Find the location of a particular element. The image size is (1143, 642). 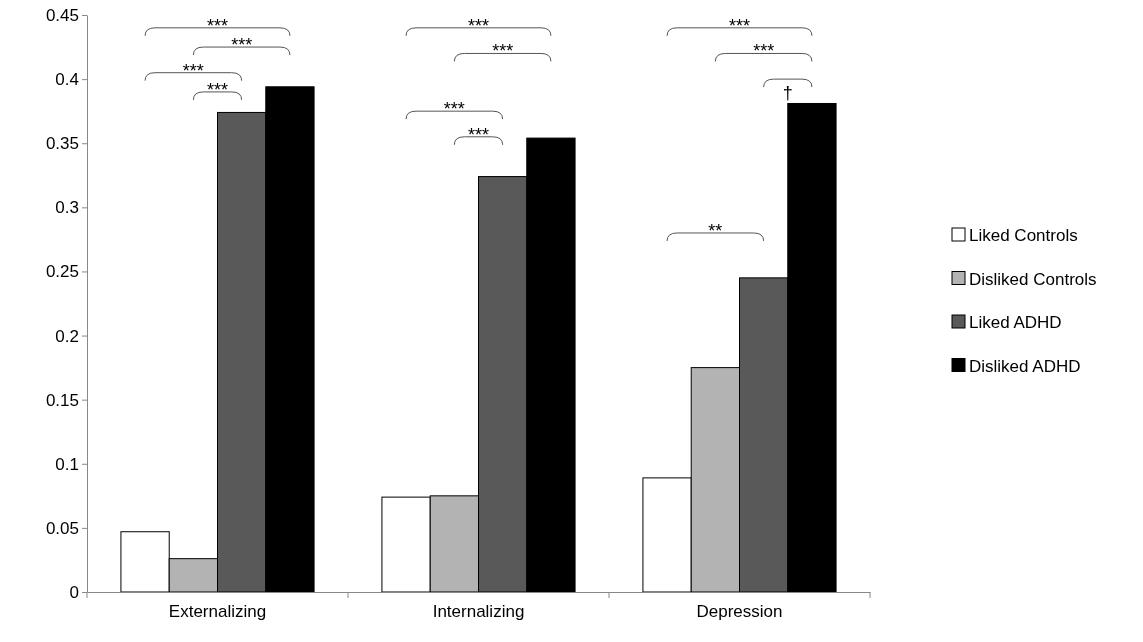

y-tick-label: 0 is located at coordinates (74, 592).